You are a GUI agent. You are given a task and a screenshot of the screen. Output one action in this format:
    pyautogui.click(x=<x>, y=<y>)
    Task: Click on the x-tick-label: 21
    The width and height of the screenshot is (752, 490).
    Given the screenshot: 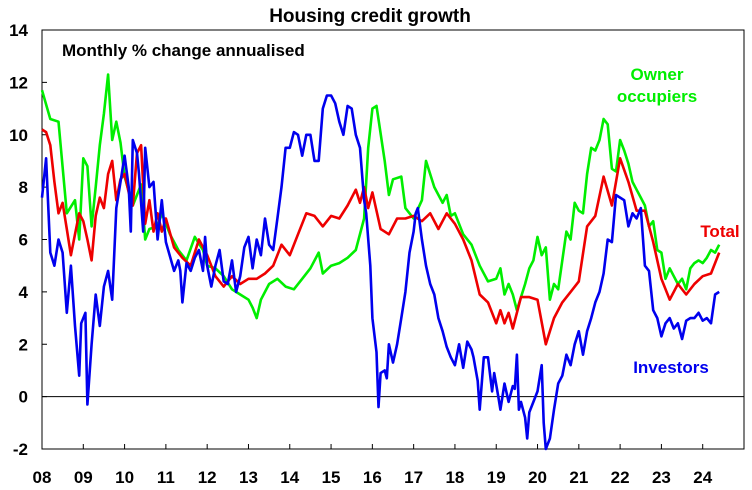 What is the action you would take?
    pyautogui.click(x=578, y=477)
    